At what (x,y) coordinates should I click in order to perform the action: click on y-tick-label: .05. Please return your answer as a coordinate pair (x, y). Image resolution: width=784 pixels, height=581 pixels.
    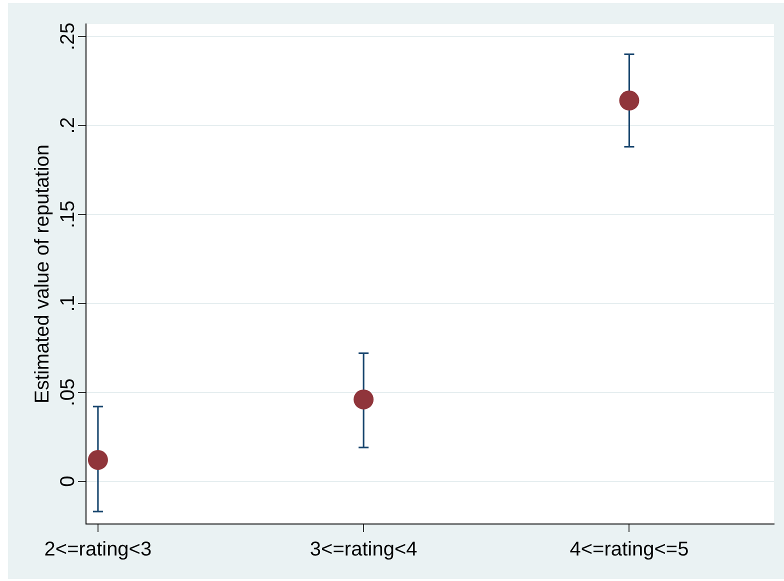
    Looking at the image, I should click on (68, 392).